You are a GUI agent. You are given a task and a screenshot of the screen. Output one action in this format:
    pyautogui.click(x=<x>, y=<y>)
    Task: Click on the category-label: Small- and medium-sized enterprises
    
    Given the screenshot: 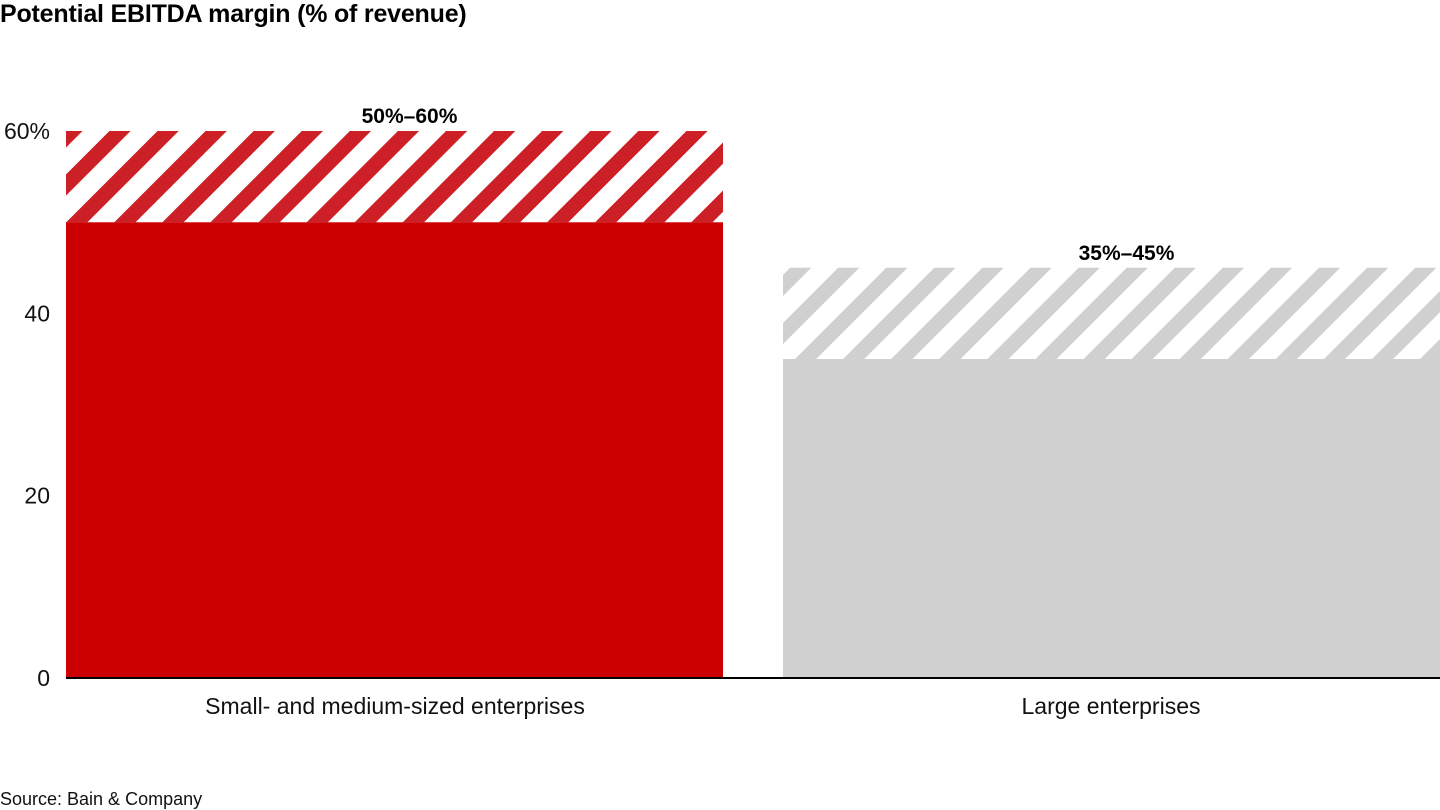 What is the action you would take?
    pyautogui.click(x=395, y=706)
    